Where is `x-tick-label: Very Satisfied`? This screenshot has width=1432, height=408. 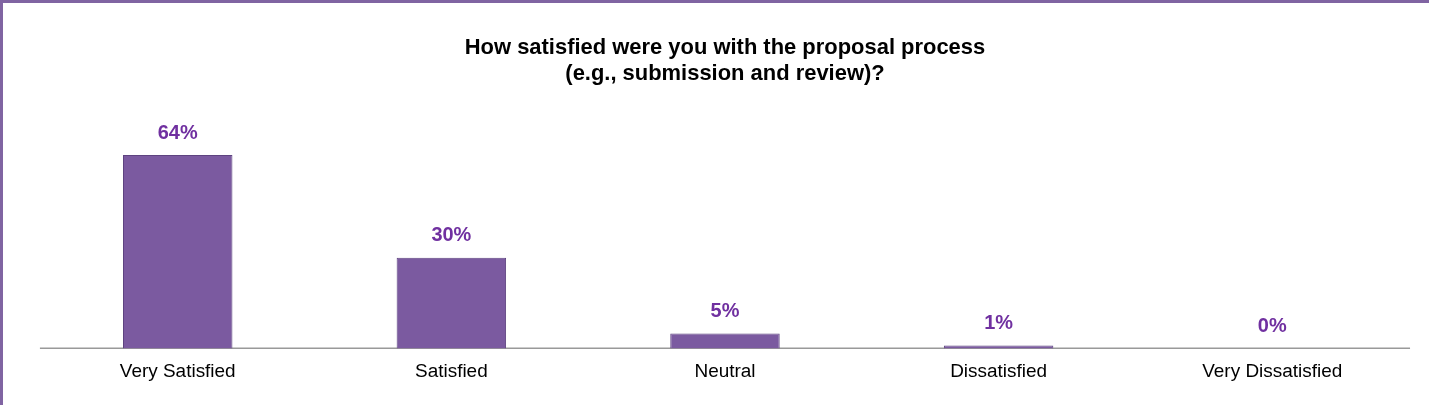 x-tick-label: Very Satisfied is located at coordinates (177, 371).